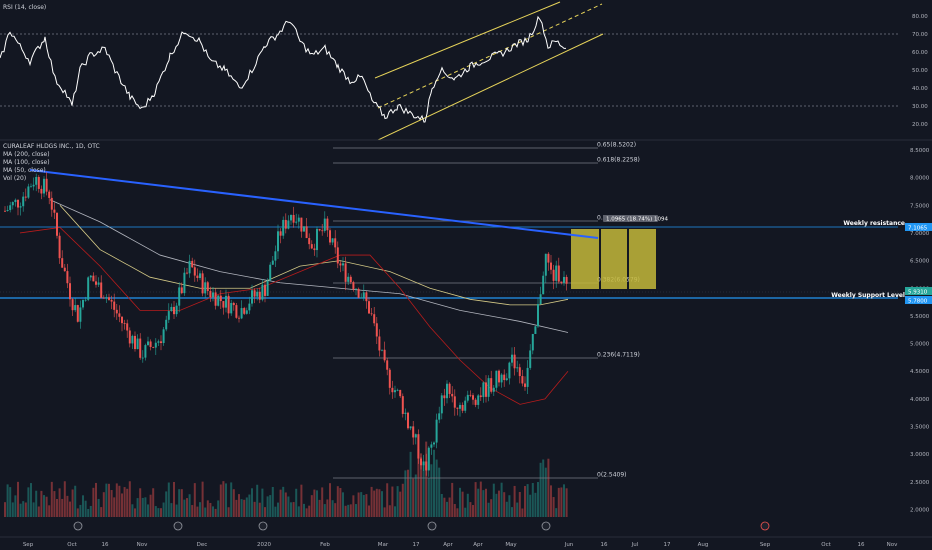 The height and width of the screenshot is (550, 932). I want to click on support-price-tag-text: 5.7800, so click(918, 302).